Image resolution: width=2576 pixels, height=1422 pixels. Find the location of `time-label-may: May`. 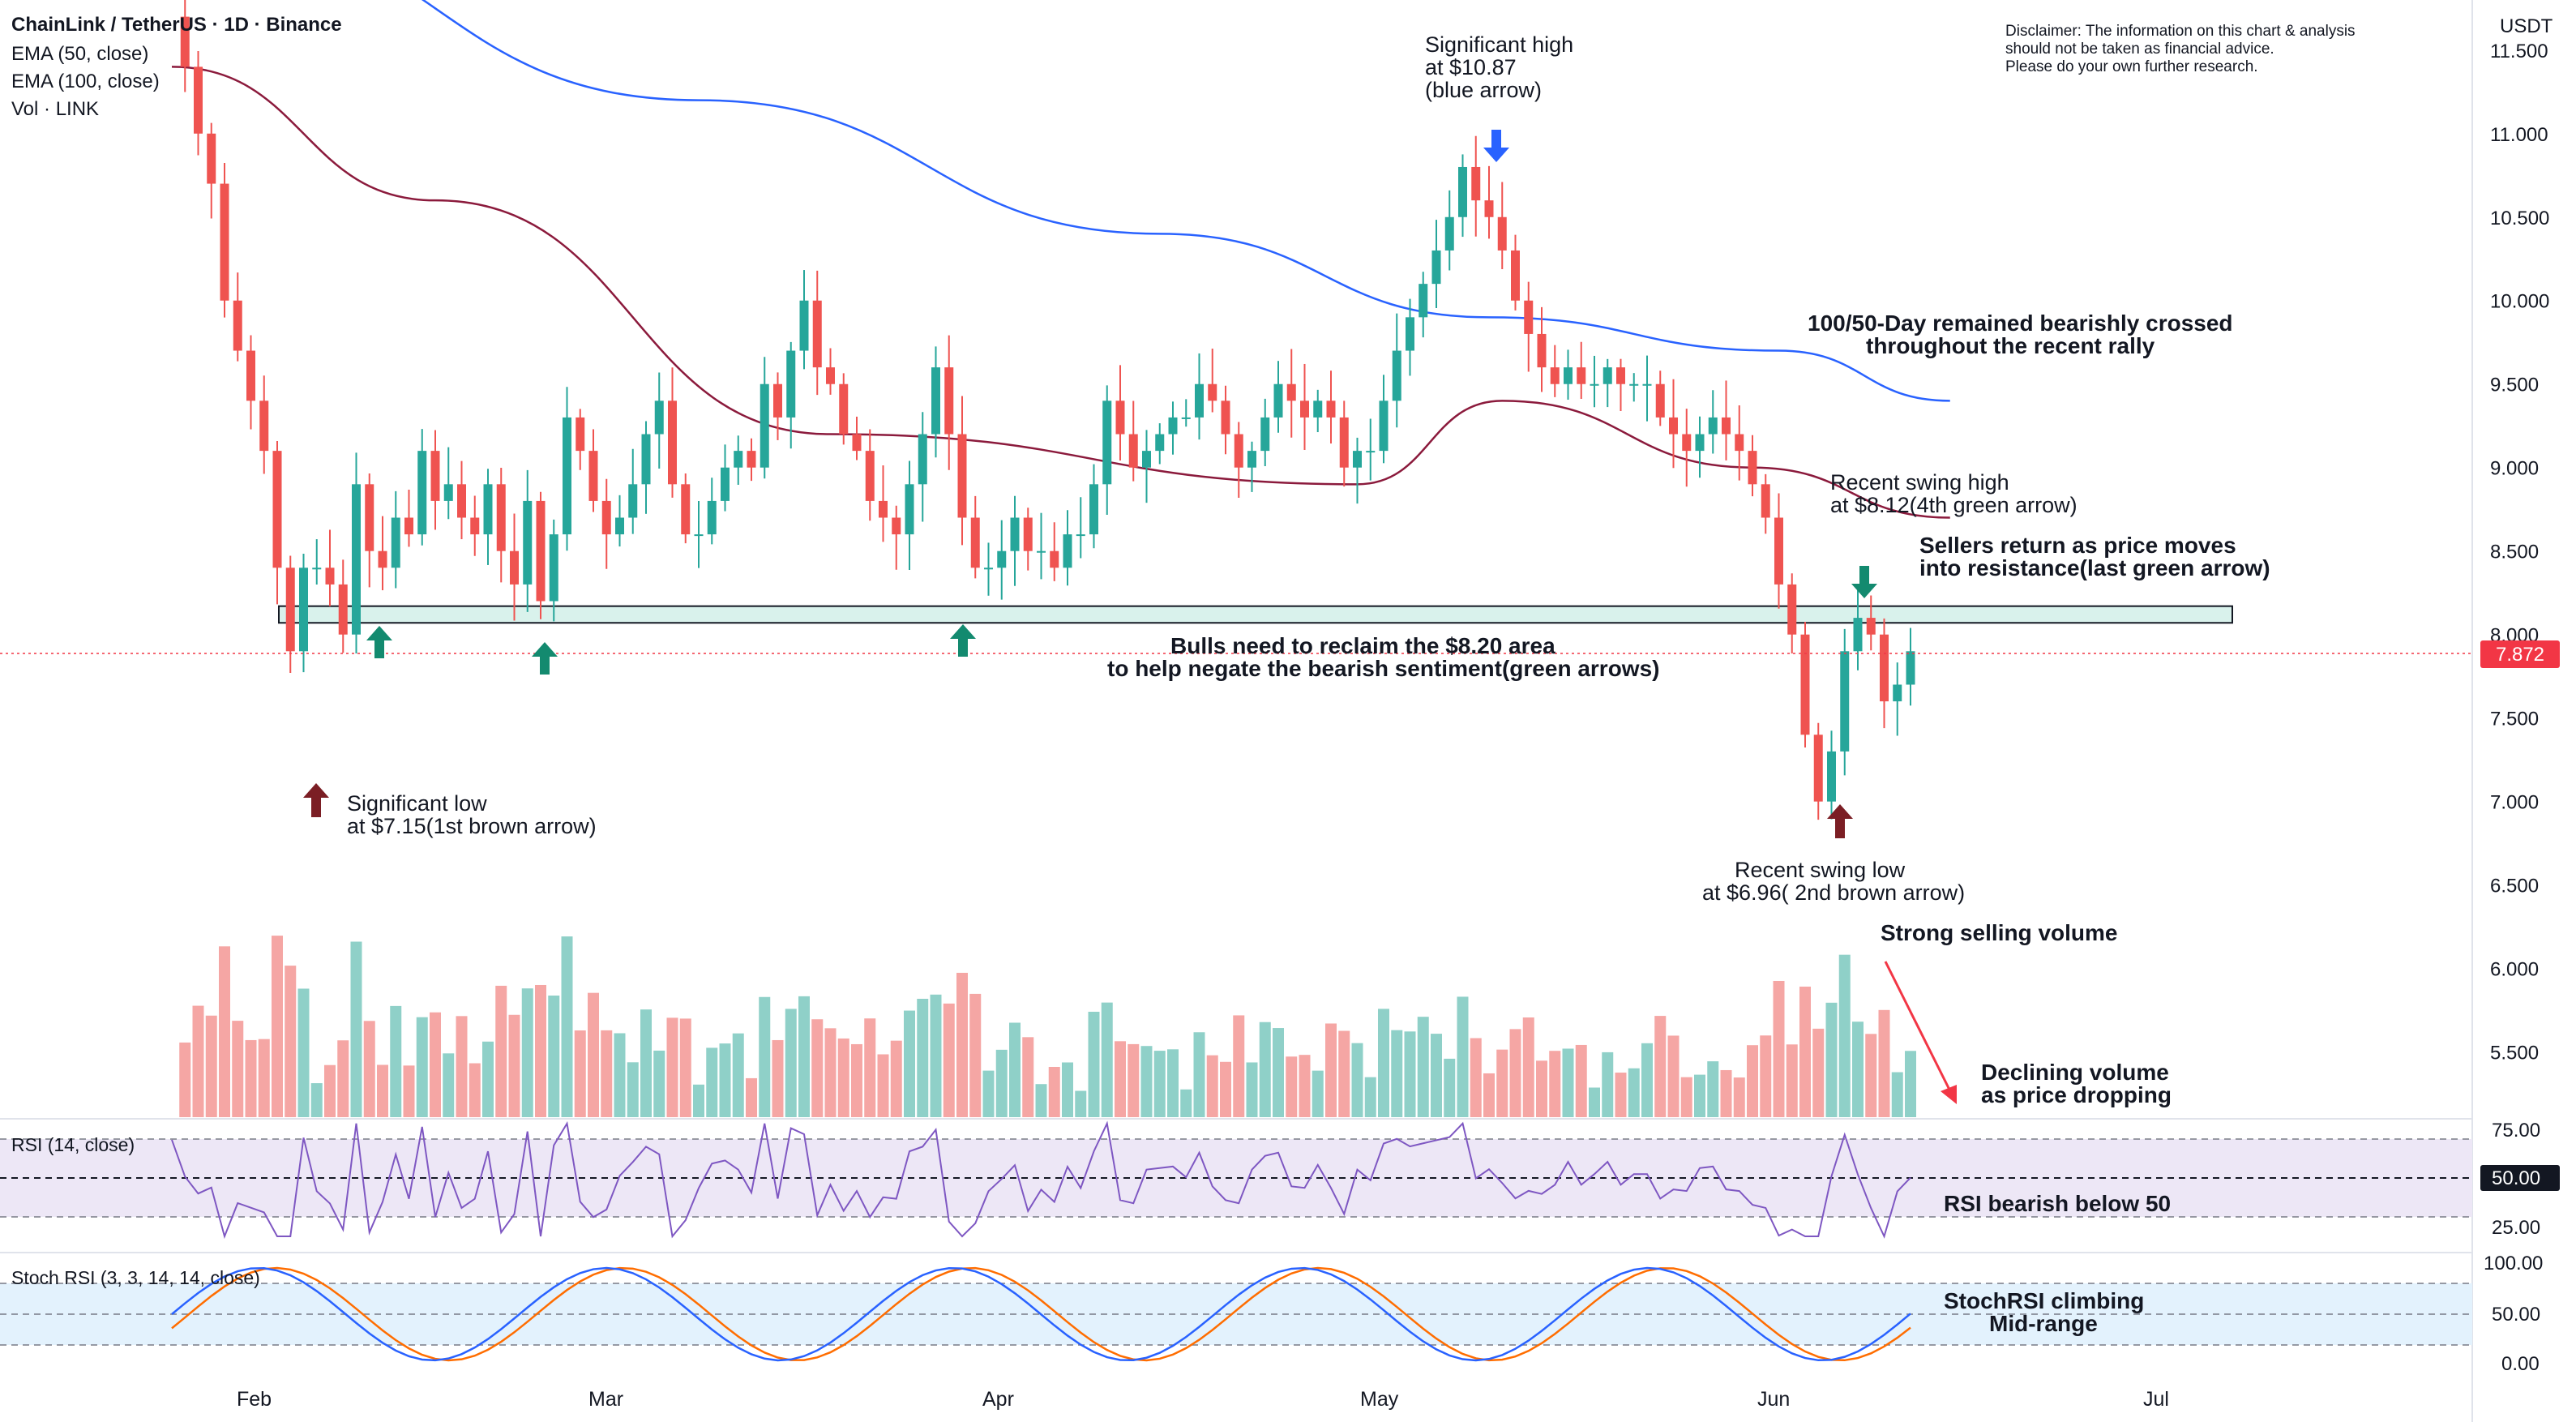

time-label-may: May is located at coordinates (1379, 1400).